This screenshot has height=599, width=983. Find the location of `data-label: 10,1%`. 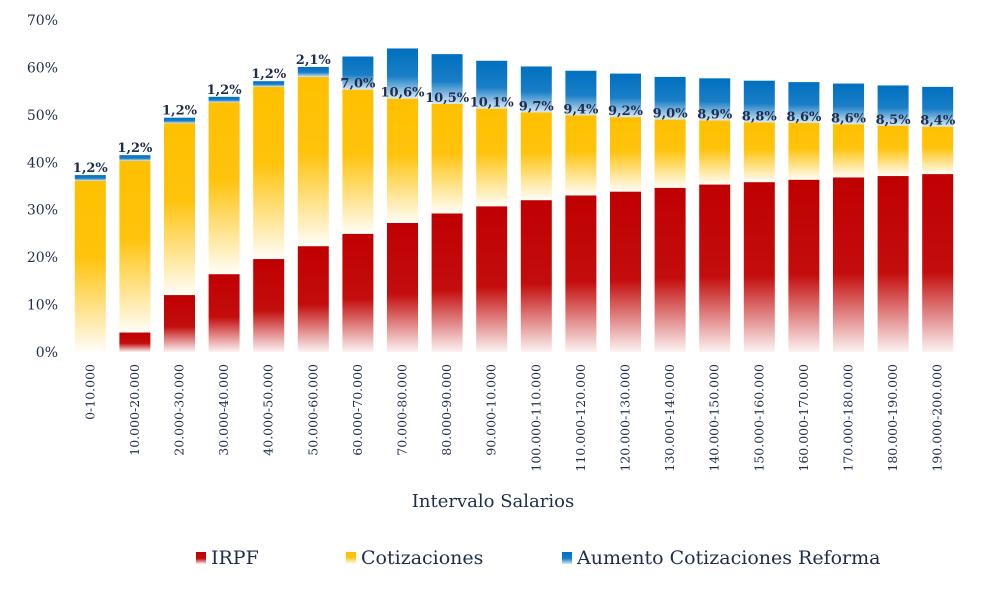

data-label: 10,1% is located at coordinates (492, 103).